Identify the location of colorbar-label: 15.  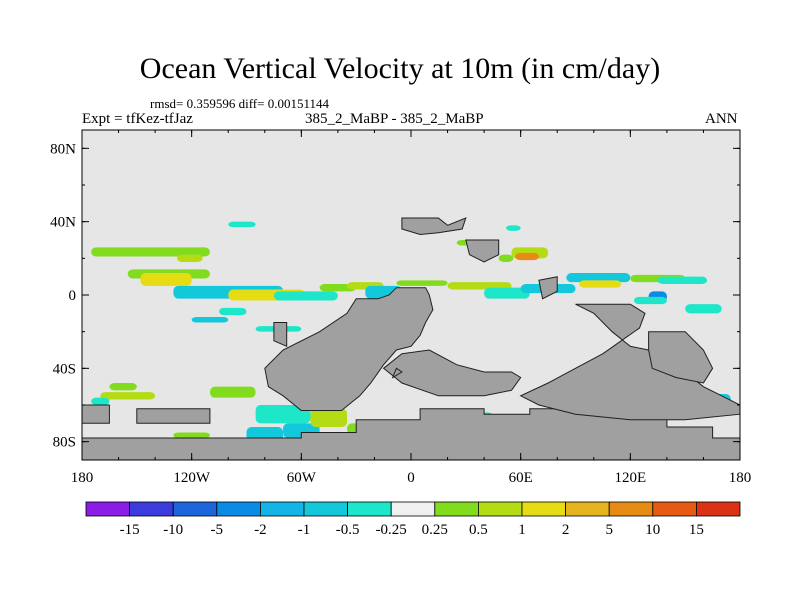
(696, 530).